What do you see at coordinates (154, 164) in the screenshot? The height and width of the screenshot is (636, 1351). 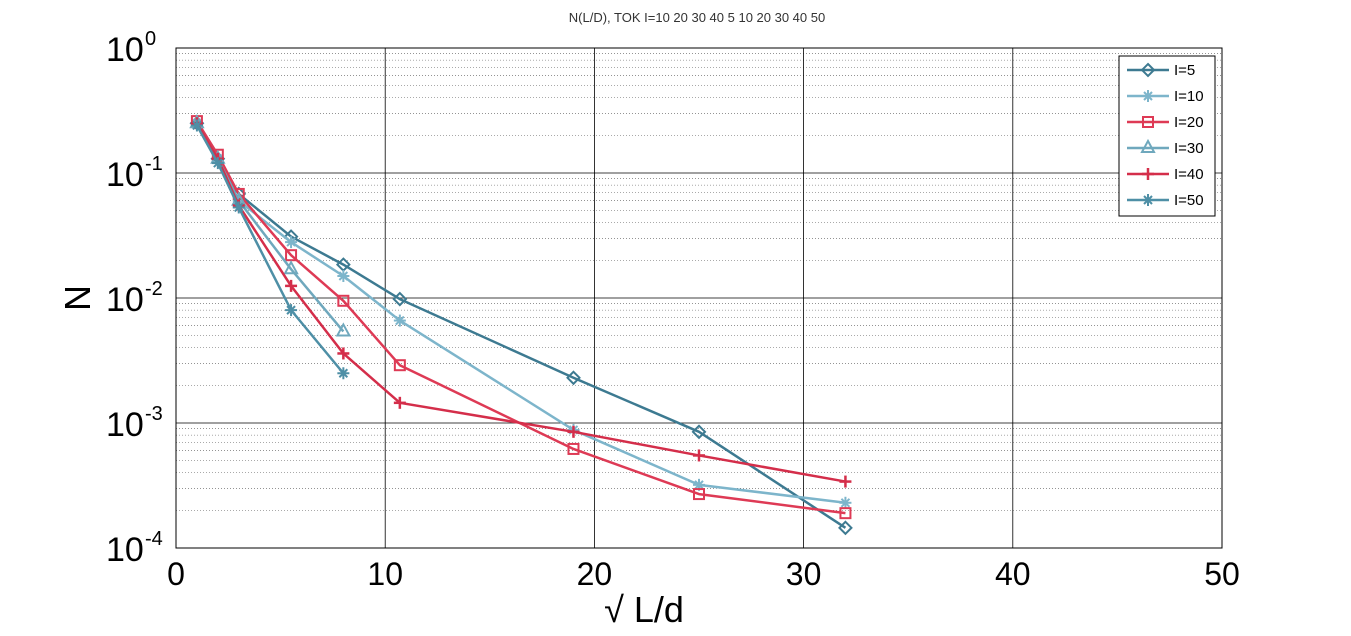 I see `y-tick-exponent: -1` at bounding box center [154, 164].